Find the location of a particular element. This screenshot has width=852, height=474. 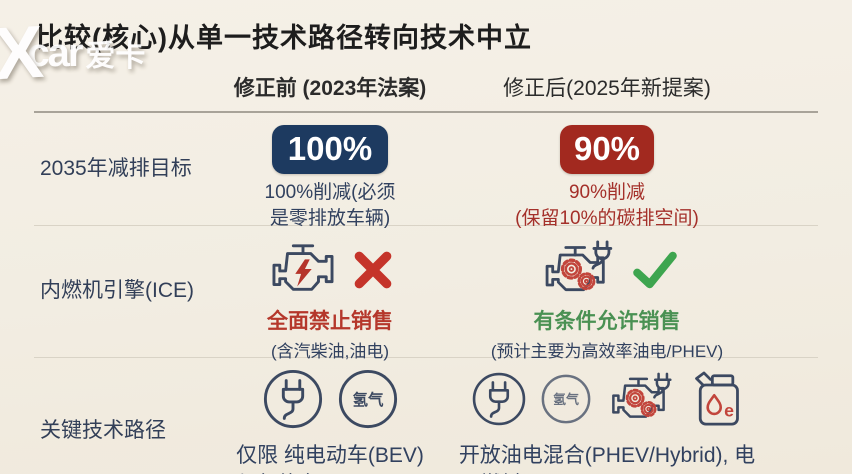

cell-after-target: 90% 90%削减 (保留10%的碳排空间) is located at coordinates (627, 172).